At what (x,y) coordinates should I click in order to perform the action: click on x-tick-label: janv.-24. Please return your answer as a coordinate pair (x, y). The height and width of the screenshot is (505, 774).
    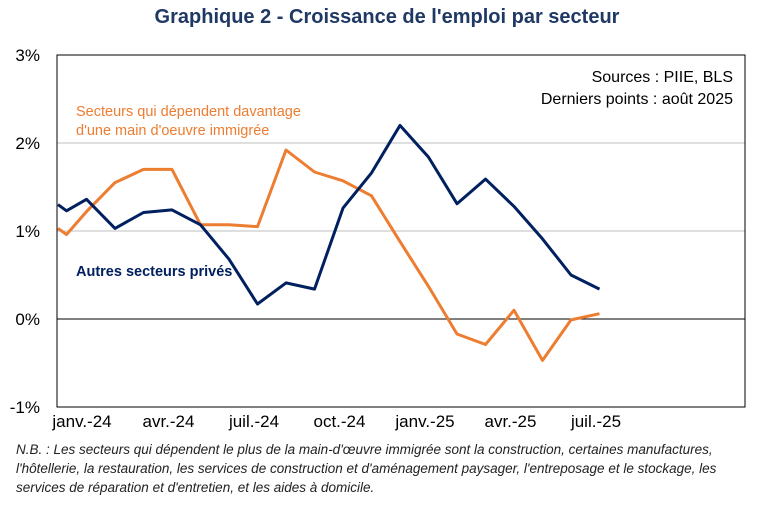
    Looking at the image, I should click on (81, 421).